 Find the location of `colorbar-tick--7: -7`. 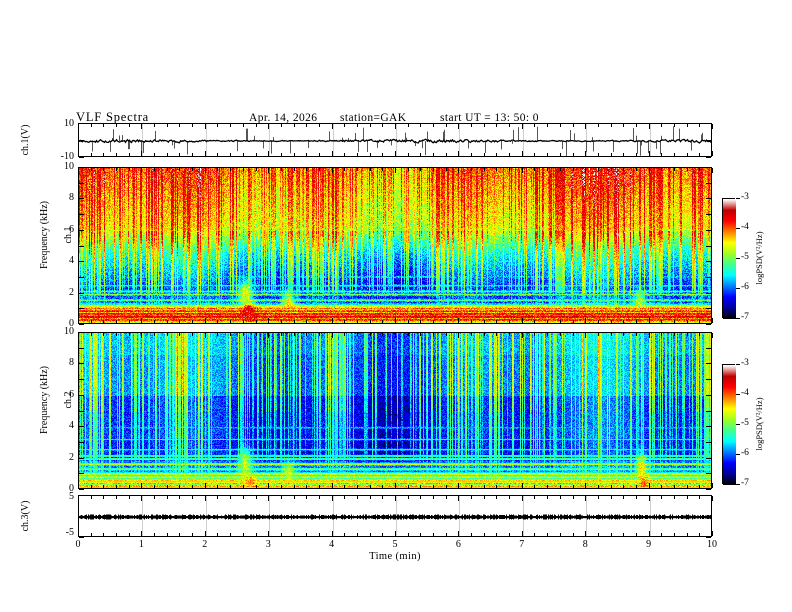

colorbar-tick--7: -7 is located at coordinates (745, 317).